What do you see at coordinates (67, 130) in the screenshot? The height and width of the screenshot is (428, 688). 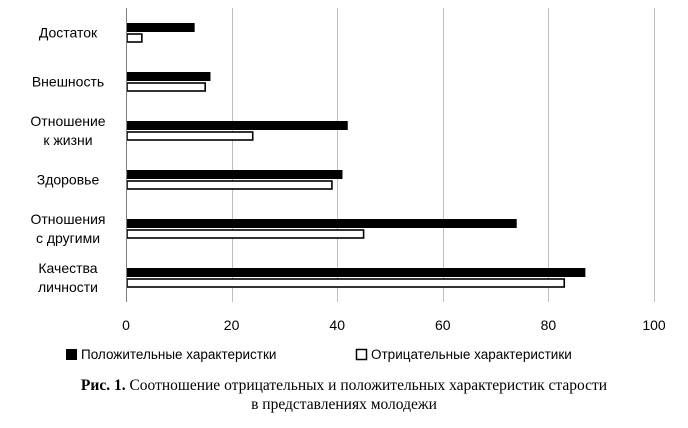 I see `category-label: Отношение к жизни` at bounding box center [67, 130].